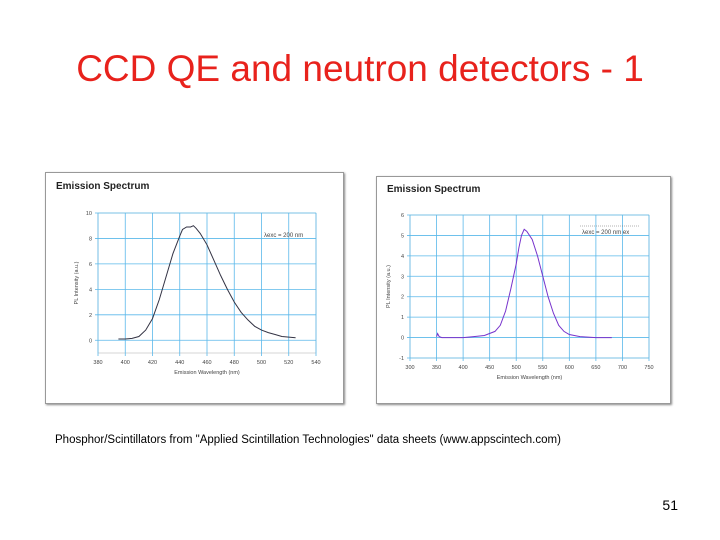 Image resolution: width=720 pixels, height=540 pixels. What do you see at coordinates (179, 363) in the screenshot?
I see `chart1-x-tick-label: 440` at bounding box center [179, 363].